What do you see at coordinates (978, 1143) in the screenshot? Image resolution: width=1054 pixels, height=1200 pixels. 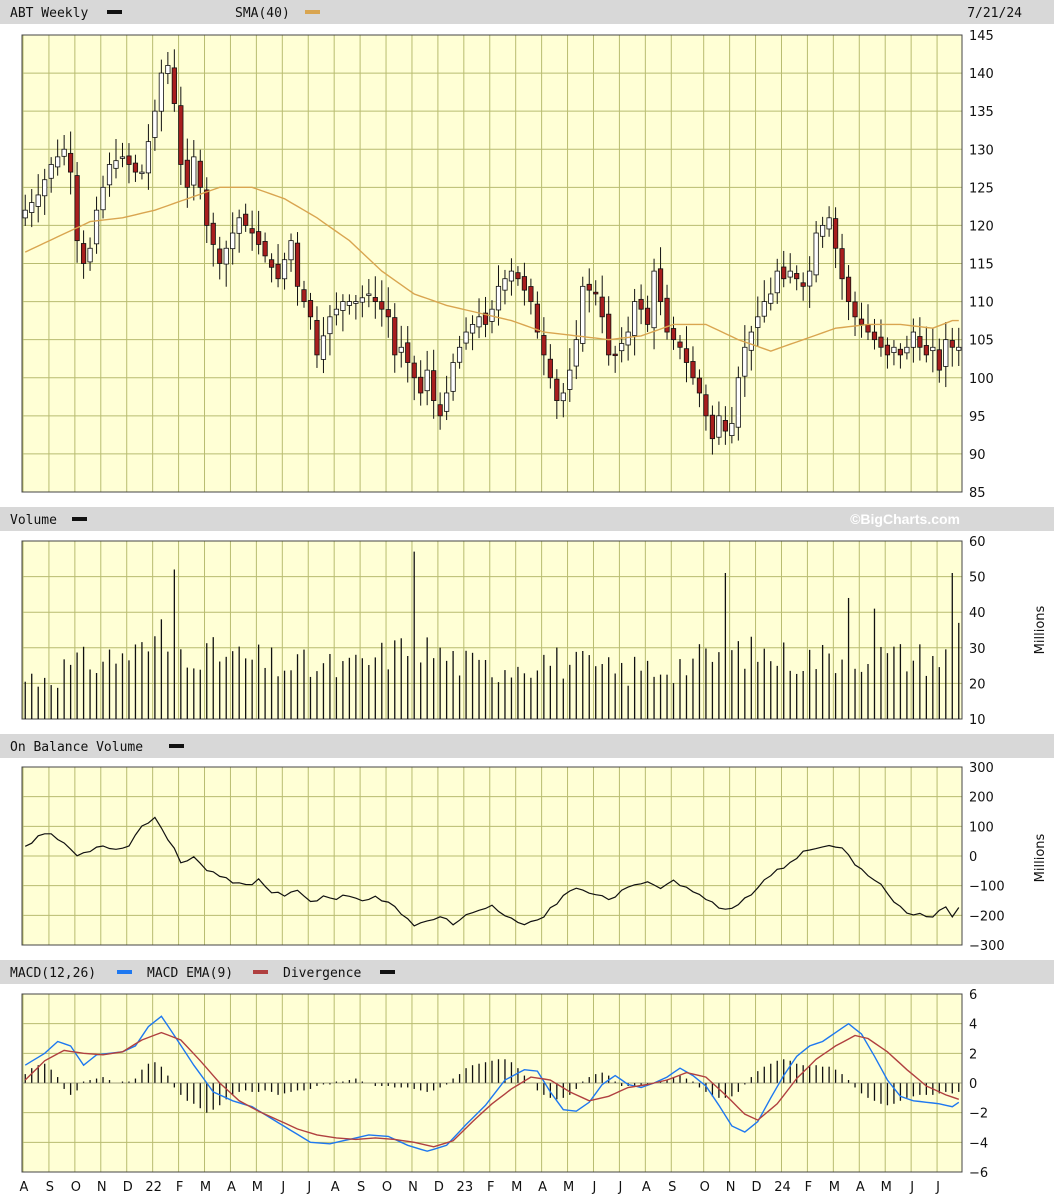 I see `macd-tick-label: −4` at bounding box center [978, 1143].